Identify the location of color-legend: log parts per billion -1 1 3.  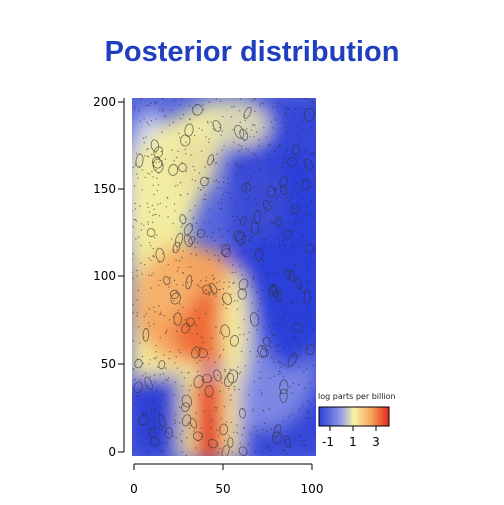
(357, 420).